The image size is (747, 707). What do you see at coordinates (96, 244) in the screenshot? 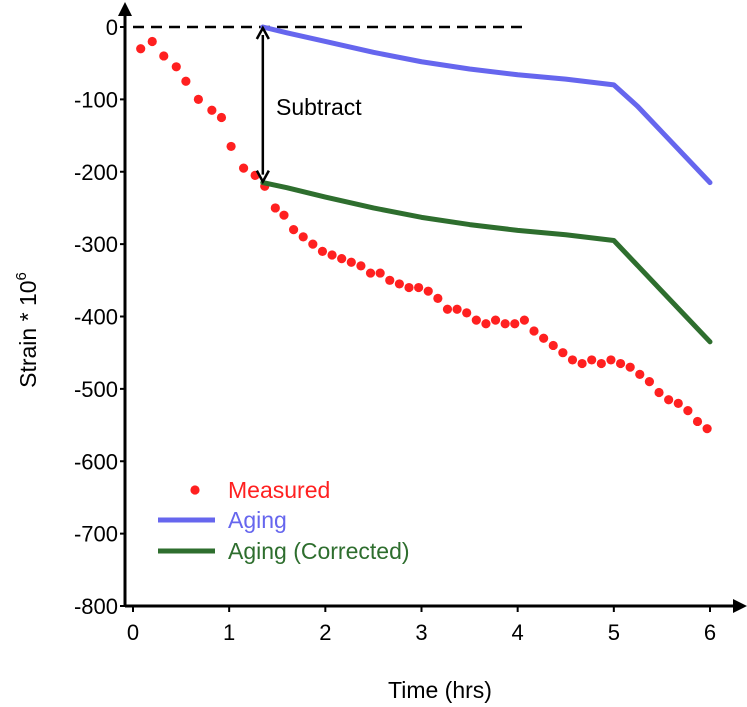
I see `y-tick-label: -300` at bounding box center [96, 244].